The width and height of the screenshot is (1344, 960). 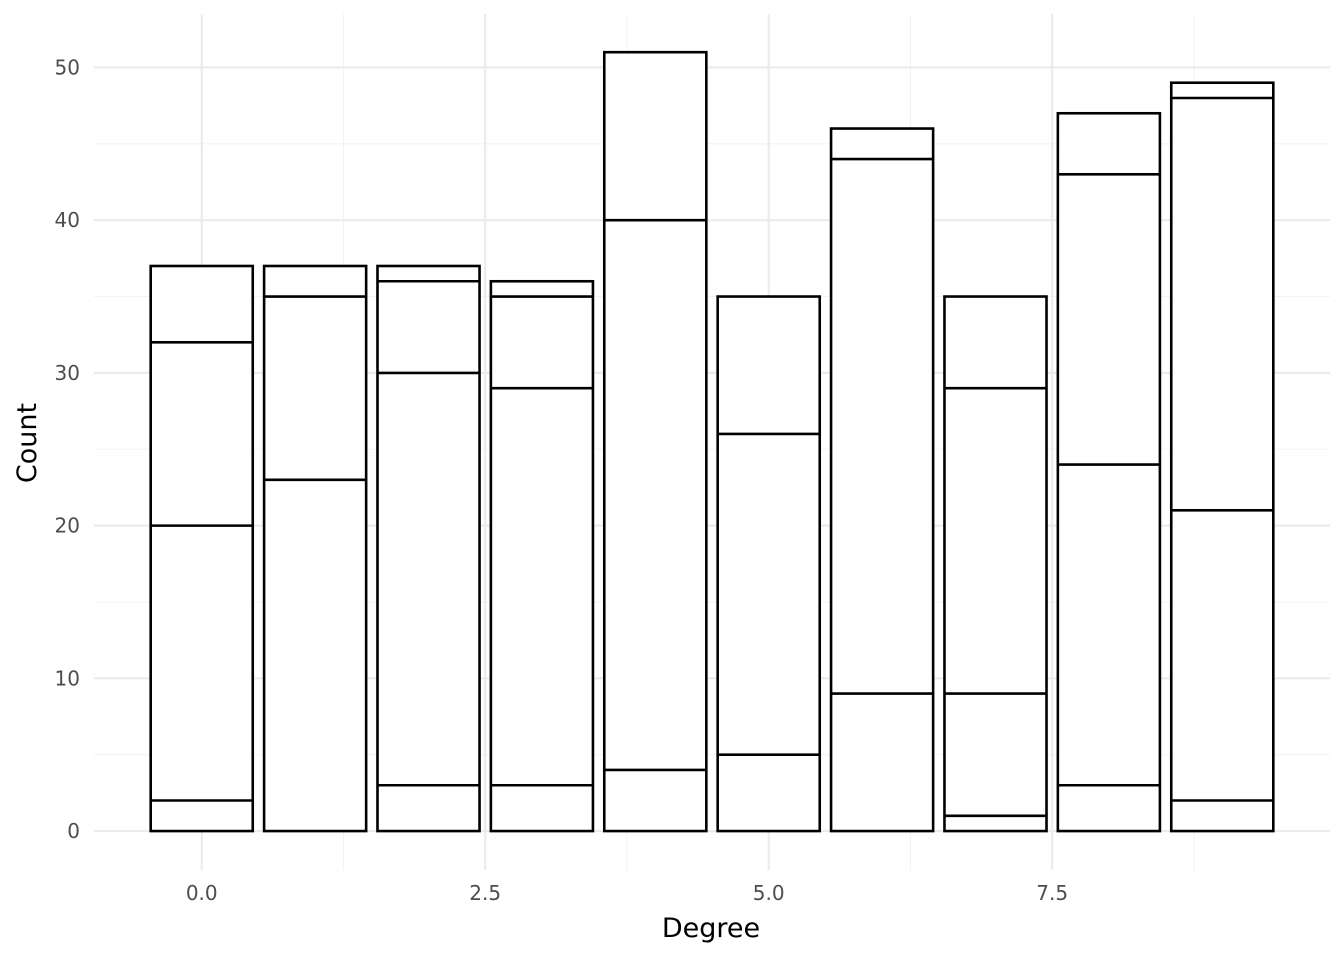 What do you see at coordinates (67, 373) in the screenshot?
I see `y-tick-label: 30` at bounding box center [67, 373].